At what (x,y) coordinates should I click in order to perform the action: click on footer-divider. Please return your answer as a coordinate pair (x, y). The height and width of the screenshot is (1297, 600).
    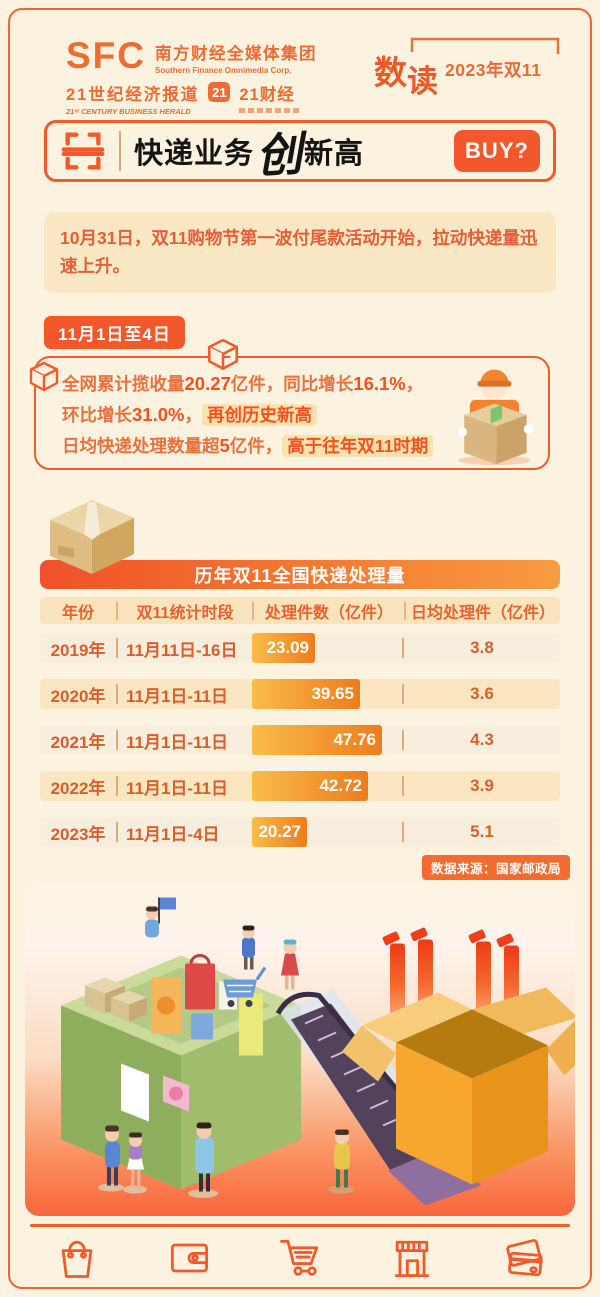
    Looking at the image, I should click on (300, 1225).